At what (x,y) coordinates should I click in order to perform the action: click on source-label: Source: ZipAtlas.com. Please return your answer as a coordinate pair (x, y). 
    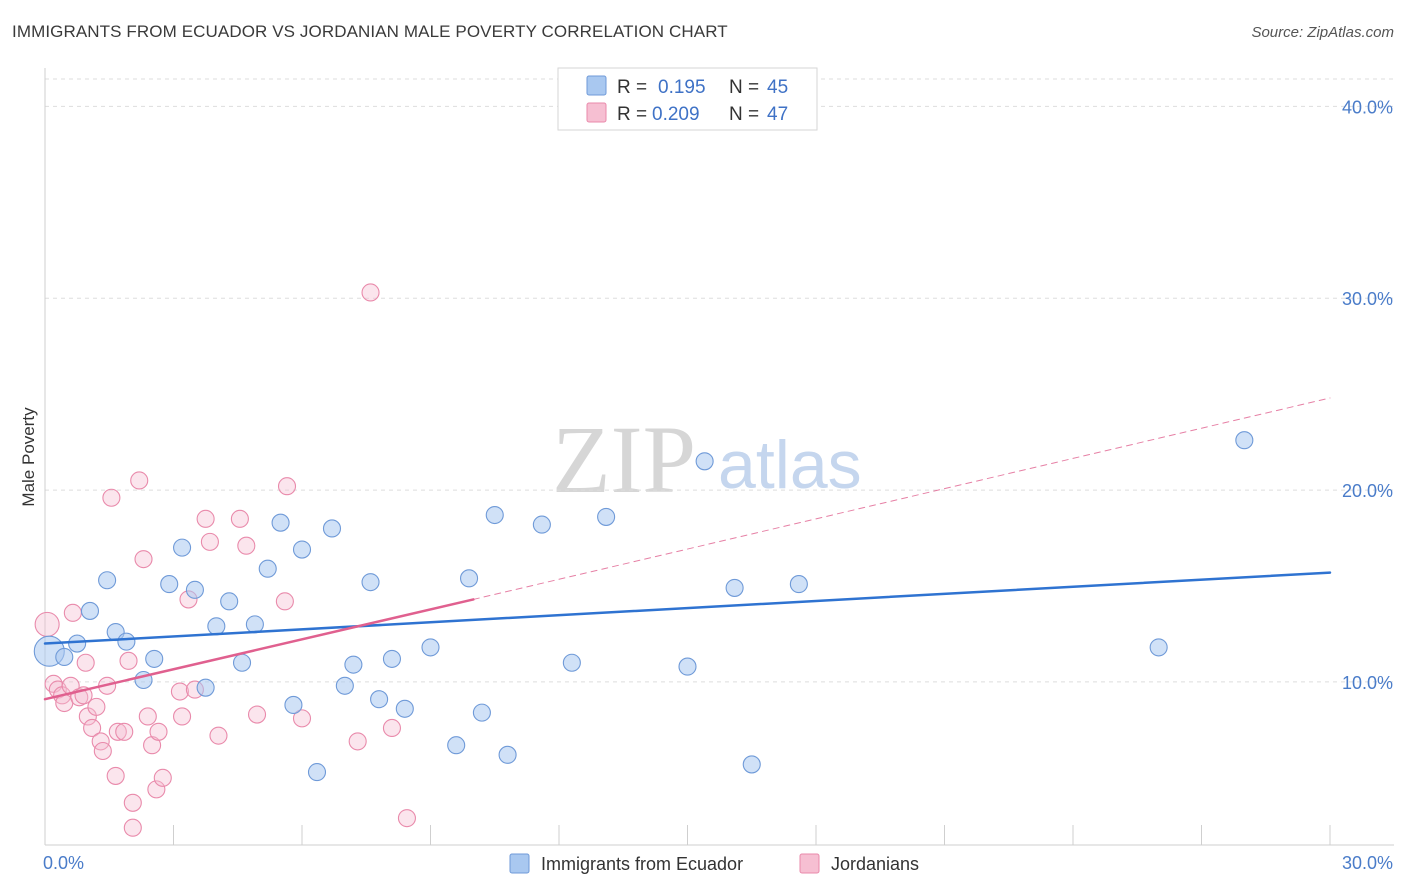
    Looking at the image, I should click on (1322, 32).